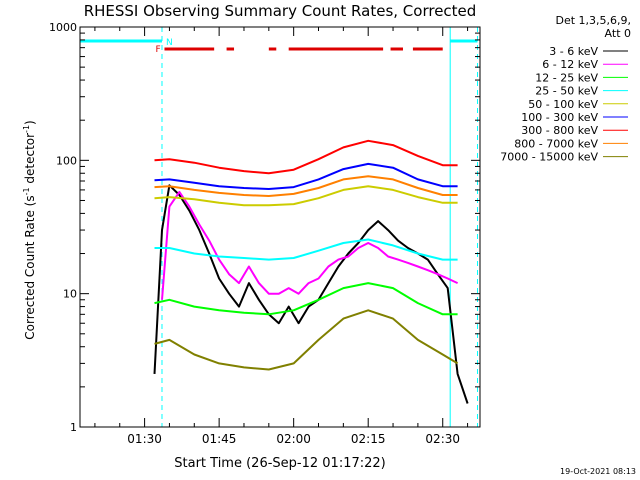  What do you see at coordinates (26, 129) in the screenshot?
I see `y-axis-label-sup2: -1` at bounding box center [26, 129].